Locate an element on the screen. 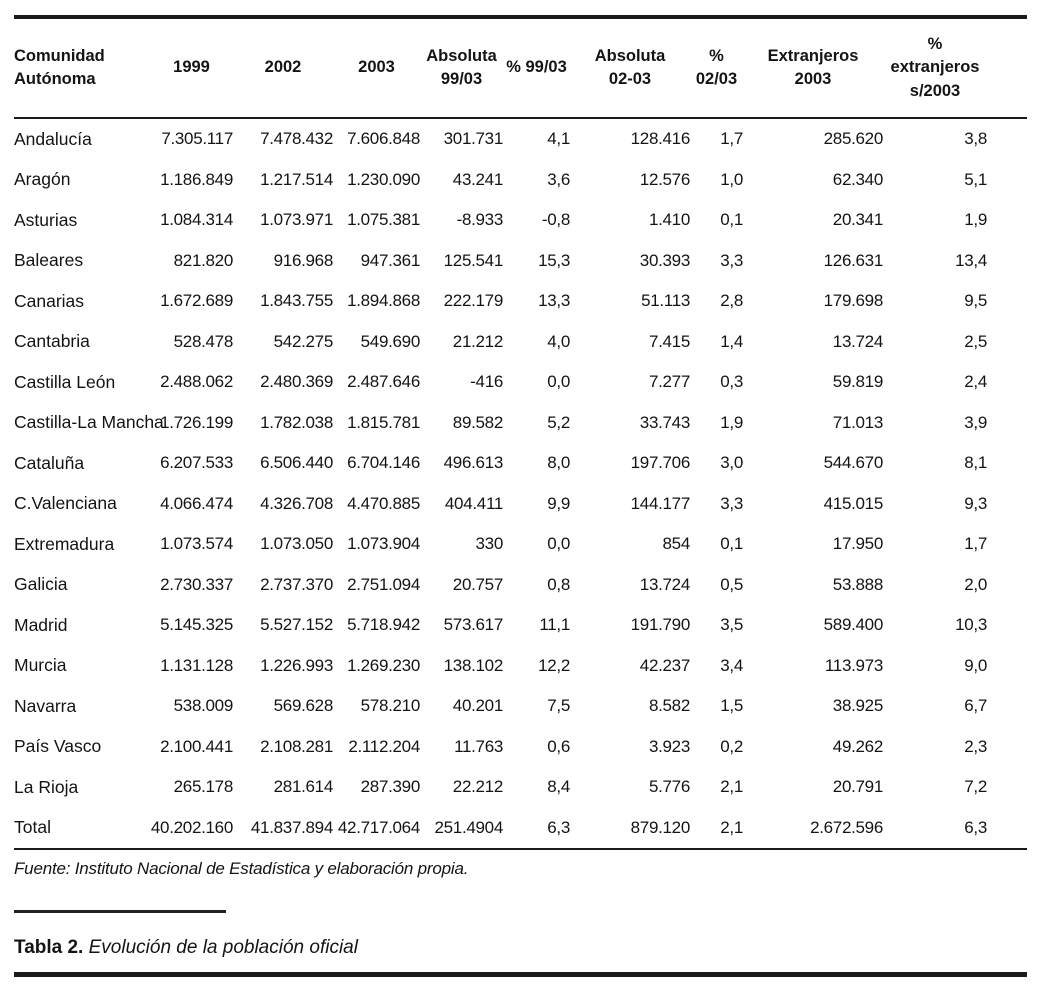  cell-pct-99-03: 5,2 is located at coordinates (558, 422).